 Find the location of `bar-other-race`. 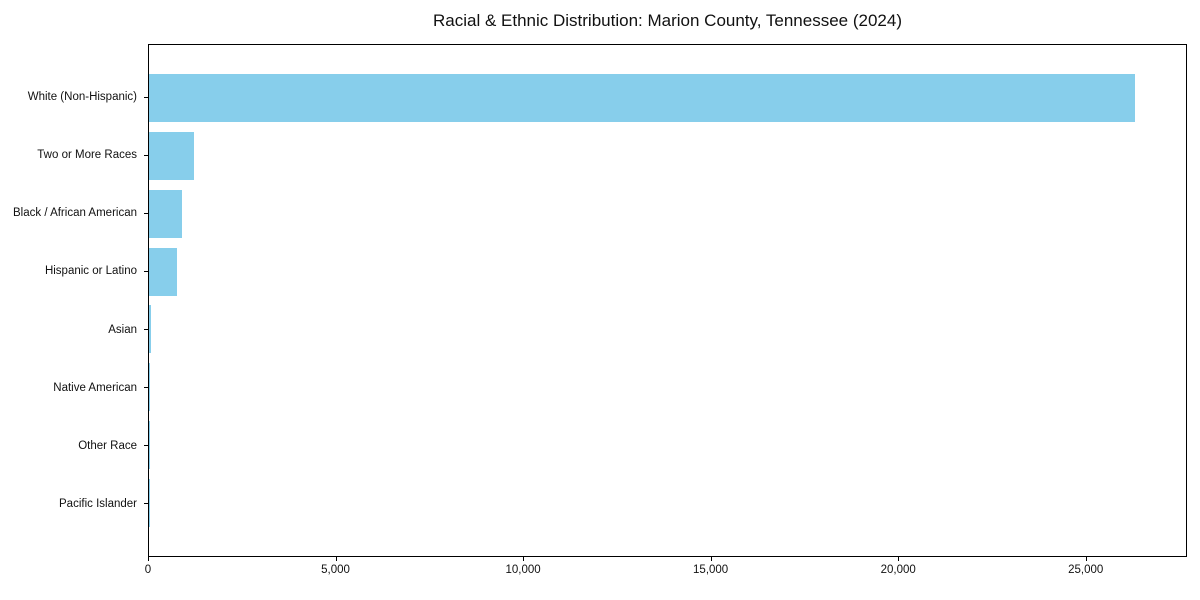

bar-other-race is located at coordinates (149, 445).